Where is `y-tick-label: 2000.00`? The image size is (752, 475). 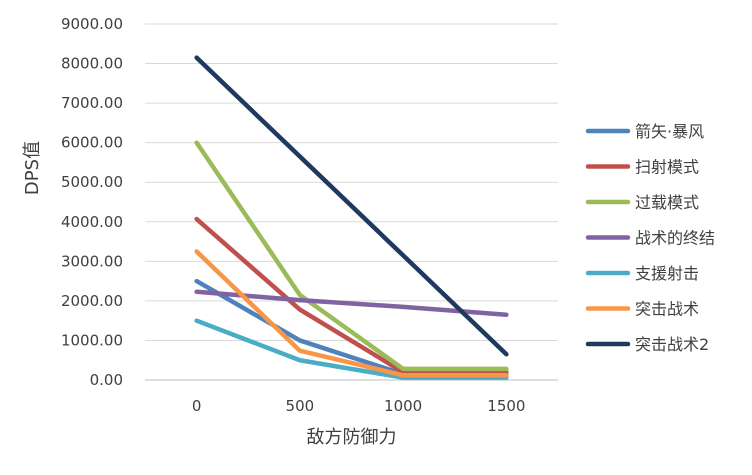 y-tick-label: 2000.00 is located at coordinates (92, 301).